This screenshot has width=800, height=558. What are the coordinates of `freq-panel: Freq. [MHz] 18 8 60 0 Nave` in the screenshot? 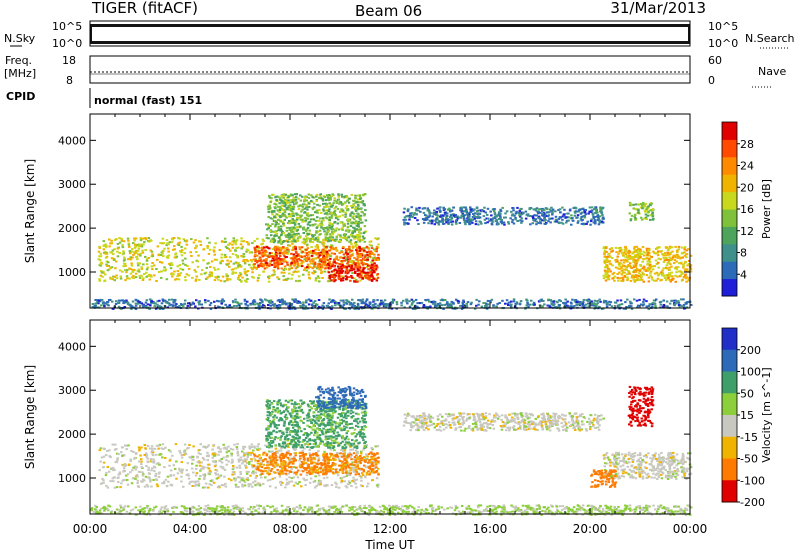 It's located at (395, 70).